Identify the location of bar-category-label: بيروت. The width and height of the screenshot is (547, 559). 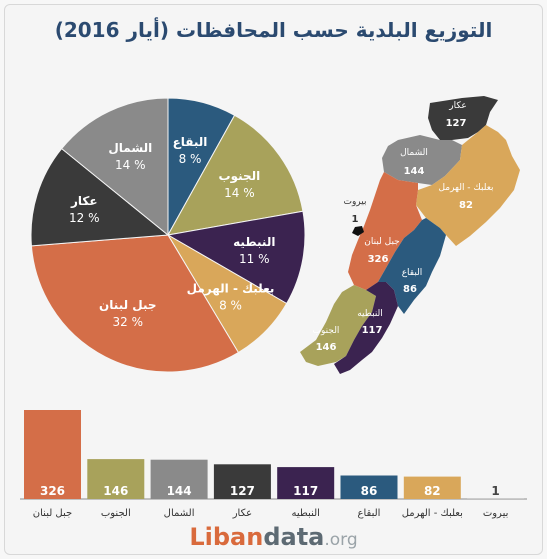
(496, 513).